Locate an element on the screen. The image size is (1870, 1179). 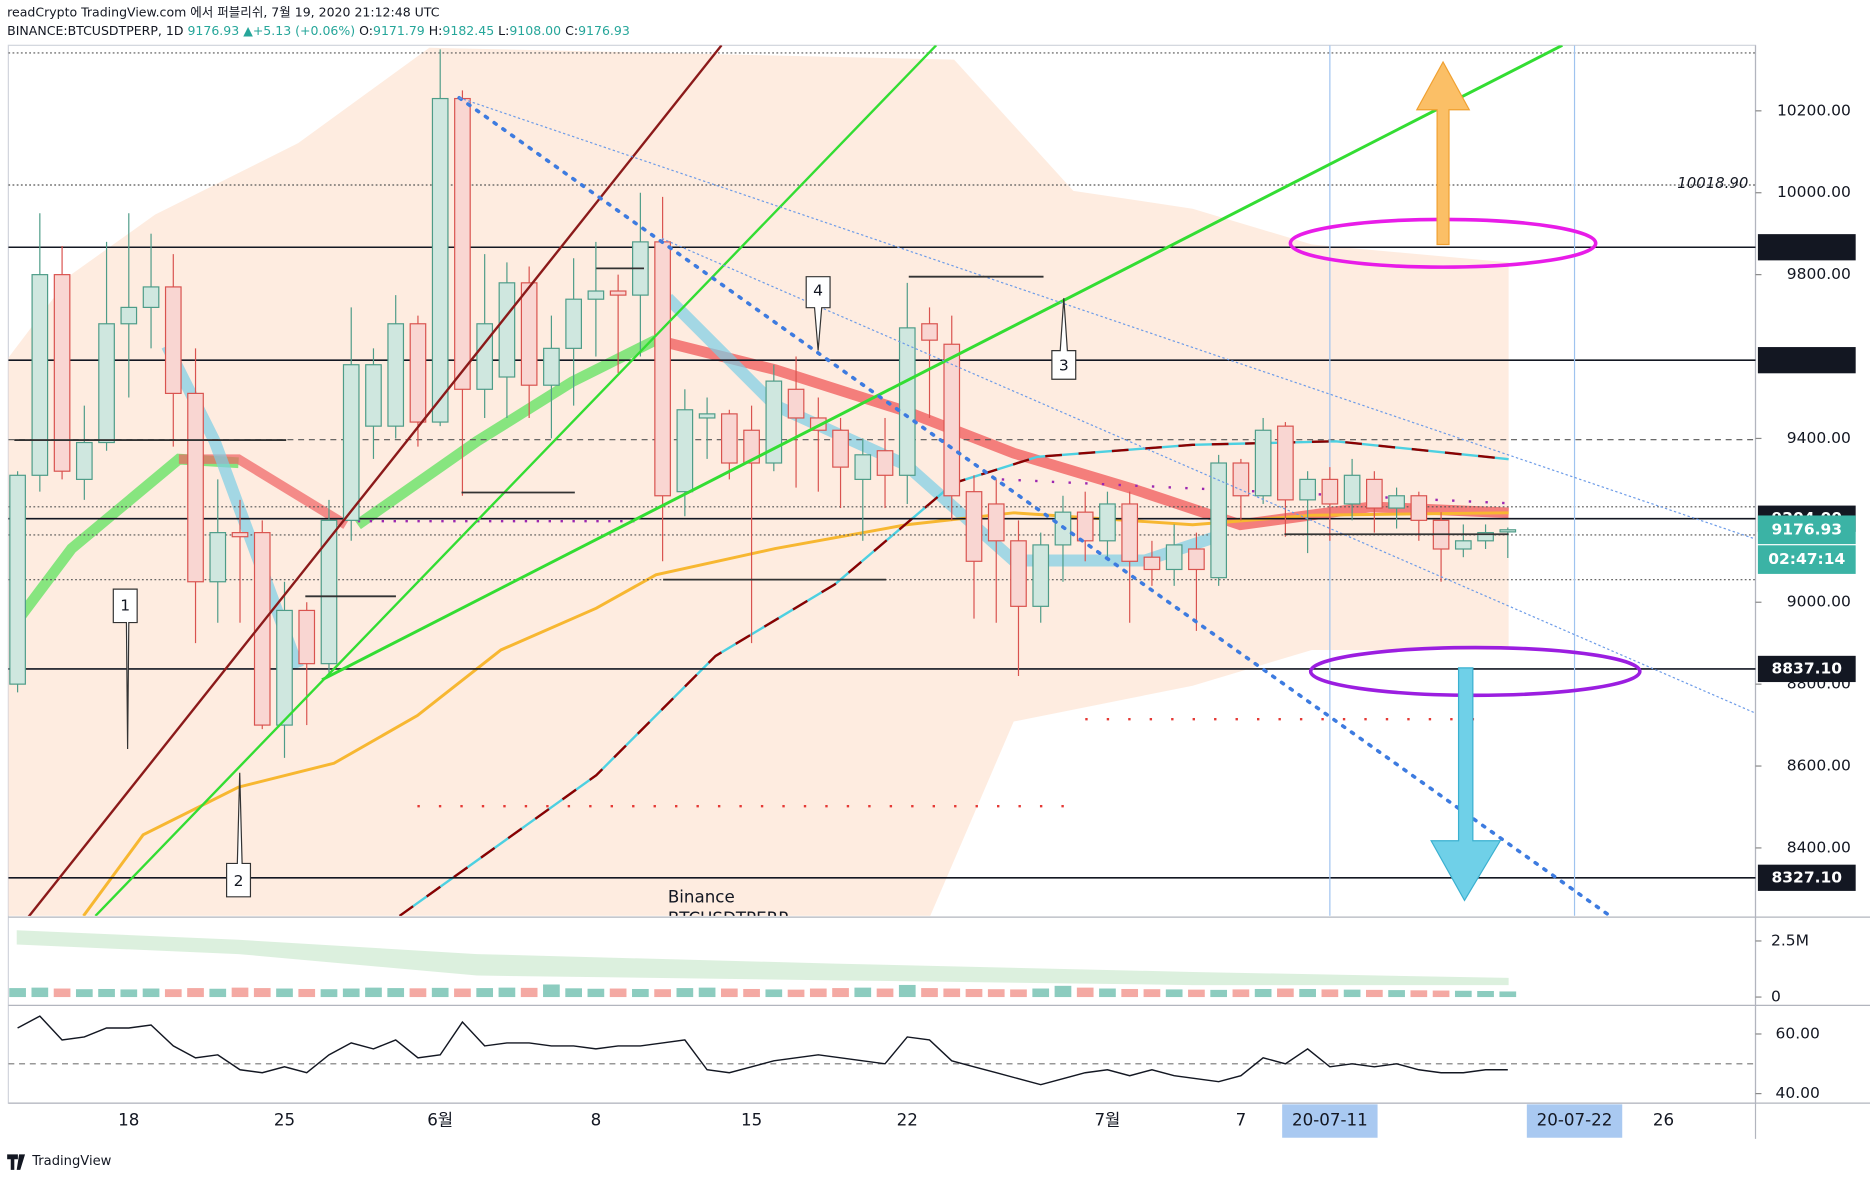
footer: TradingView is located at coordinates (59, 1162).